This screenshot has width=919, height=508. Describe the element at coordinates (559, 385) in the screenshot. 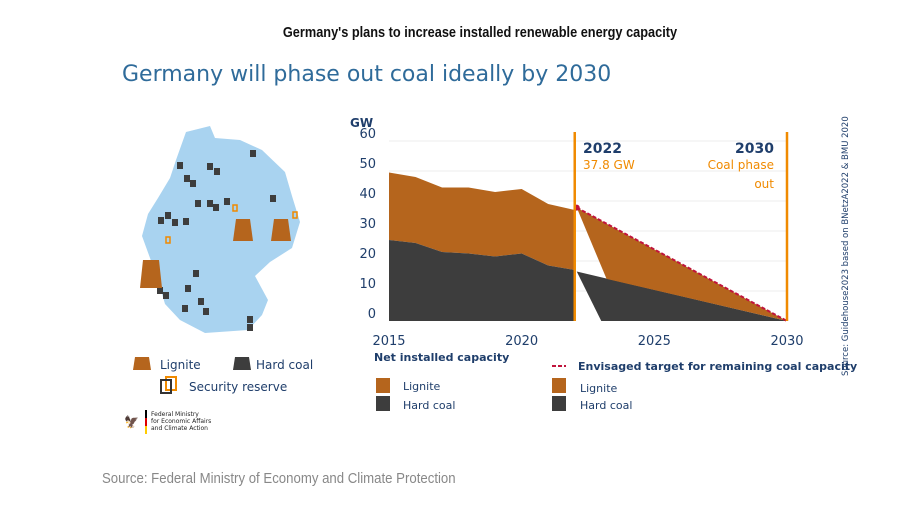

I see `legend-lignite-projection-swatch` at that location.